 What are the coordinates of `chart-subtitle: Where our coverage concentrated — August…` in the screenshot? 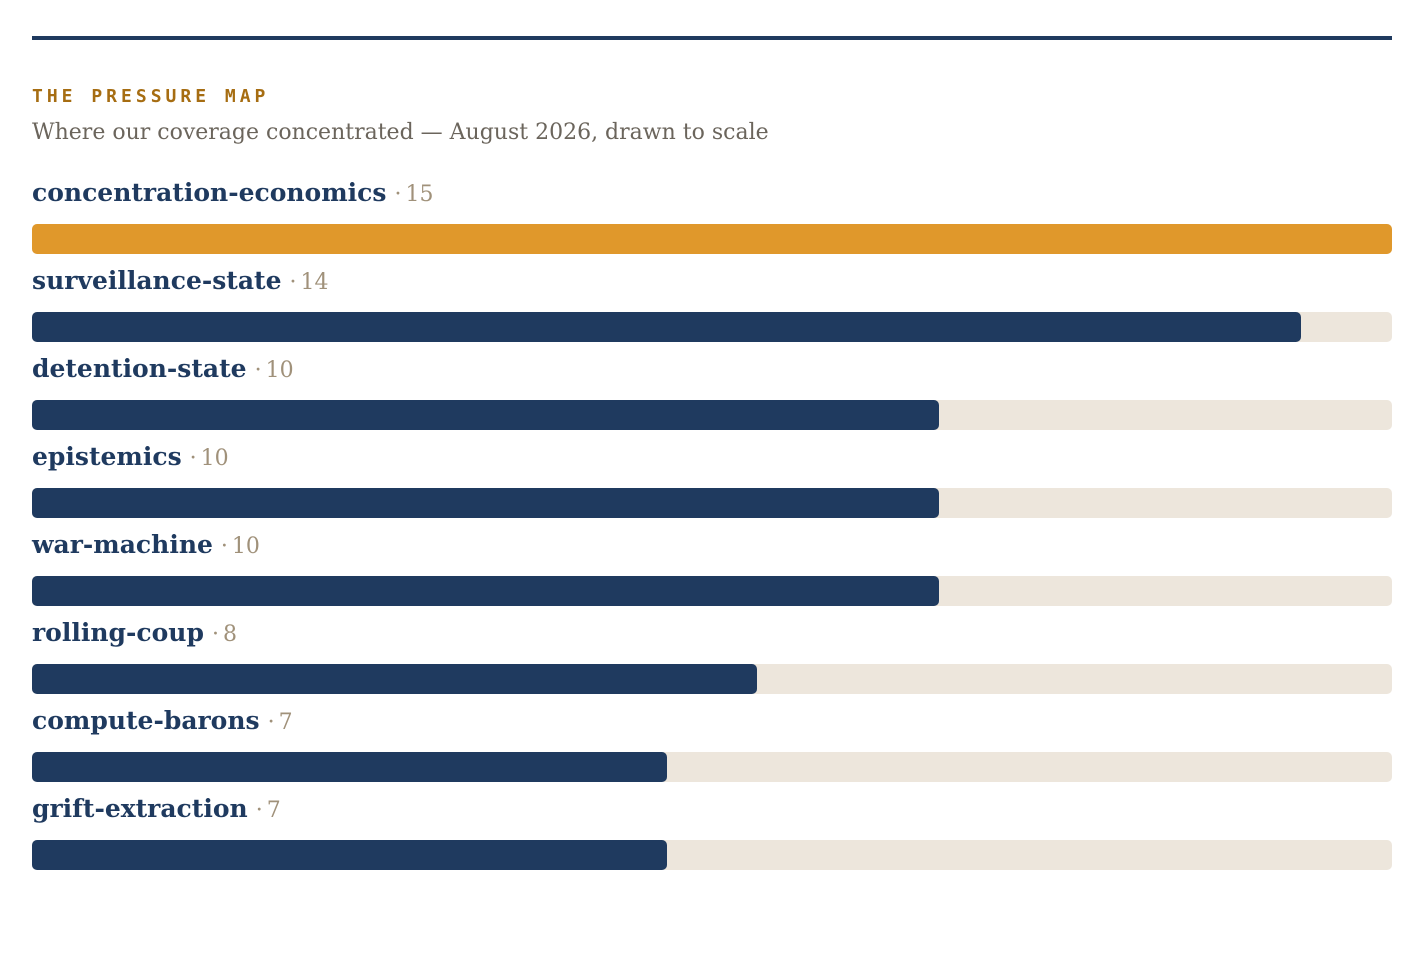 It's located at (400, 132).